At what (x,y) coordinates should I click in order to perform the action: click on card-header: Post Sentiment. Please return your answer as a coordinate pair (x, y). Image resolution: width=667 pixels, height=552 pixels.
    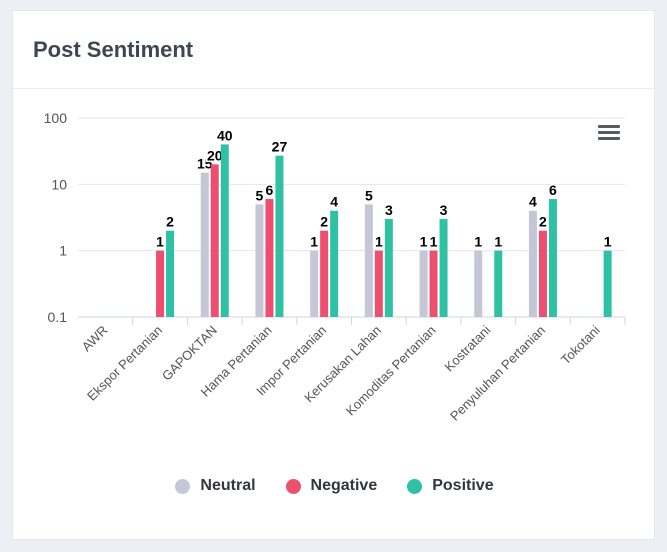
    Looking at the image, I should click on (333, 50).